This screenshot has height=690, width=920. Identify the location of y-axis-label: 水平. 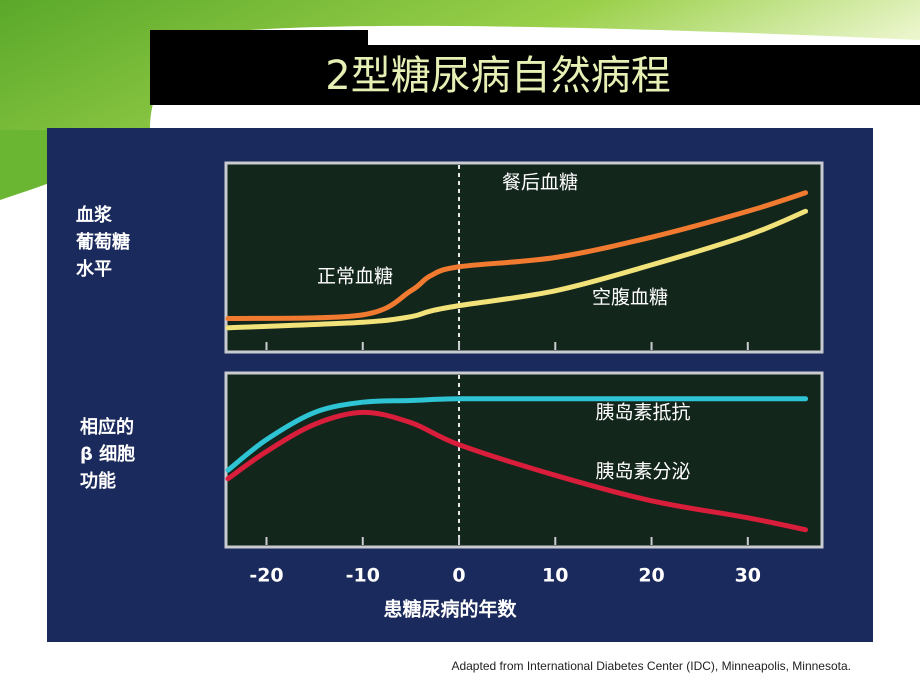
(94, 269).